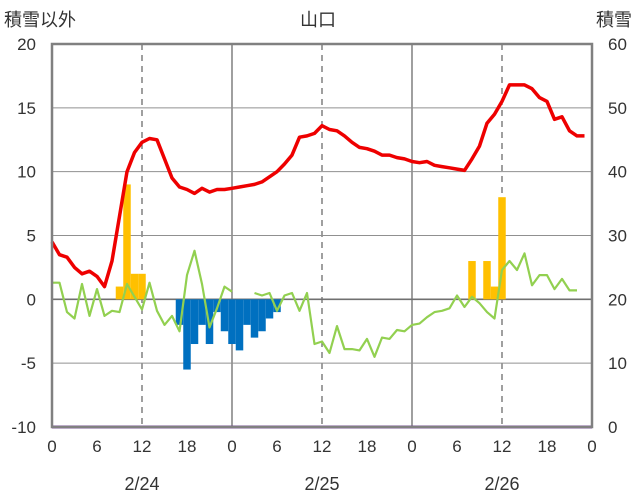 This screenshot has height=501, width=636. What do you see at coordinates (23, 236) in the screenshot?
I see `left-axis: 20 15 10 5 0 -5 -10` at bounding box center [23, 236].